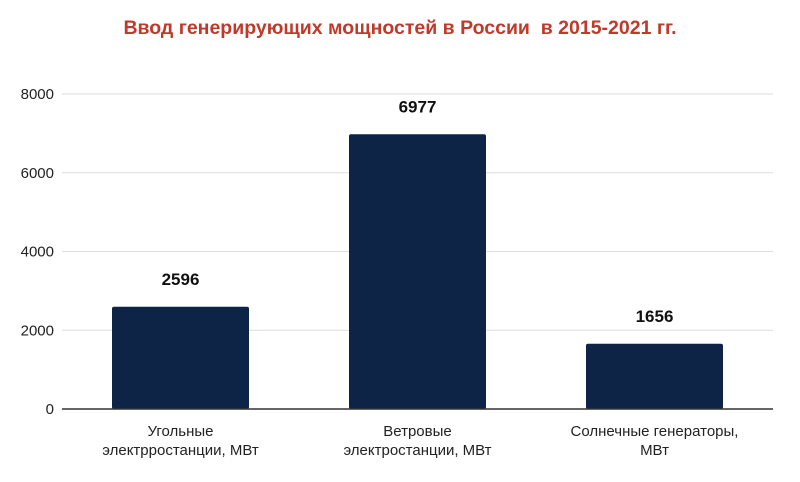  What do you see at coordinates (417, 450) in the screenshot?
I see `x-category-label: электростанции, МВт` at bounding box center [417, 450].